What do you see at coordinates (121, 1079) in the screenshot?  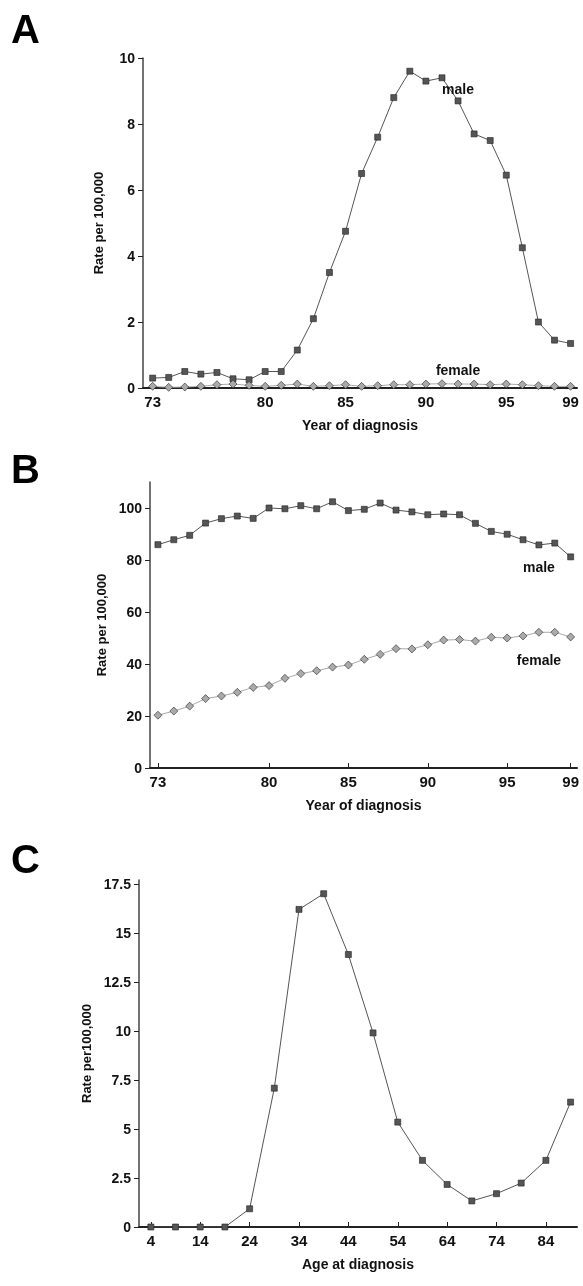 I see `y-tick-label: 7.5` at bounding box center [121, 1079].